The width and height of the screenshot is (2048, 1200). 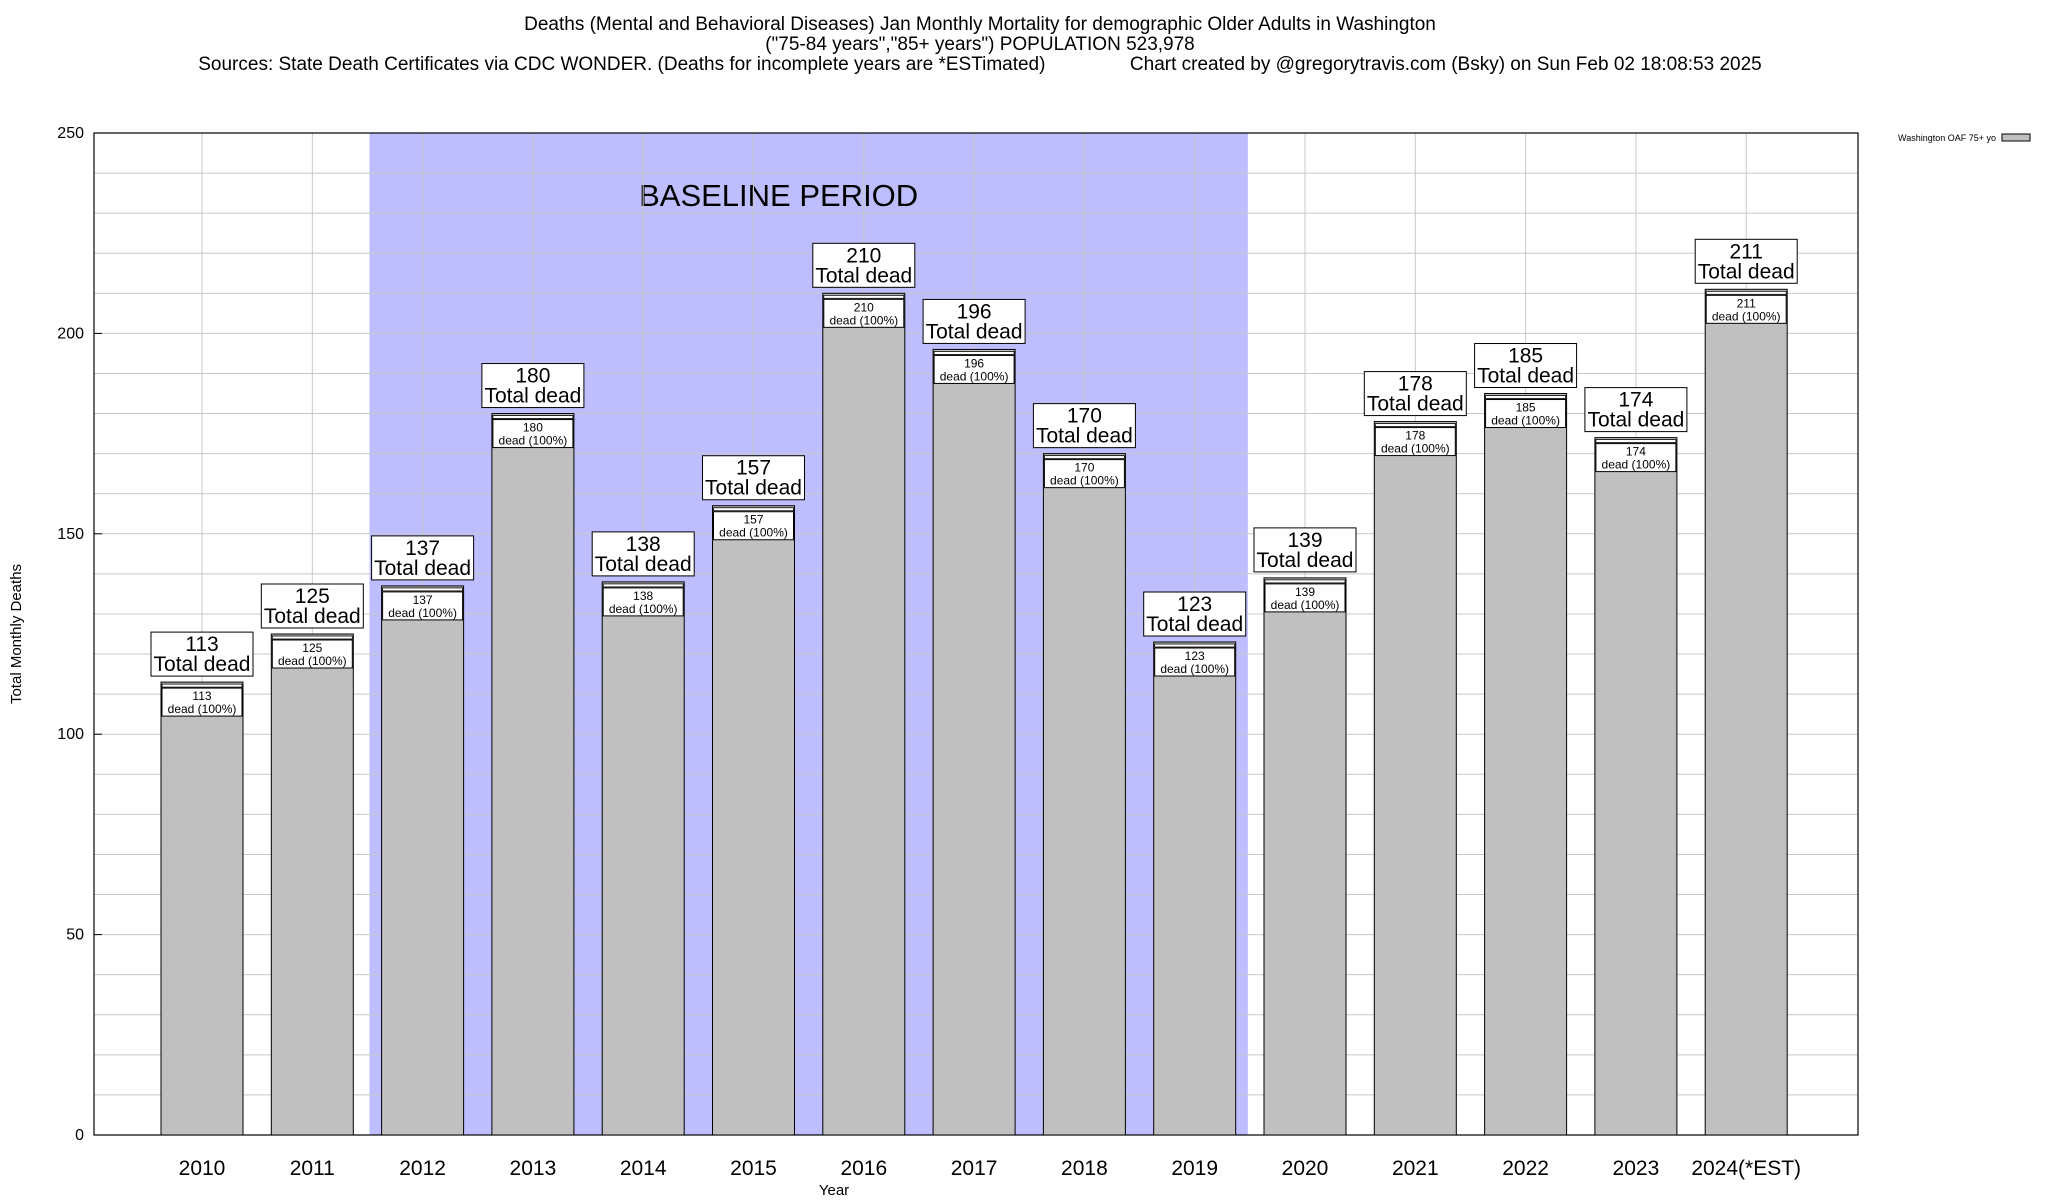 I want to click on total-label-value: 178, so click(x=1415, y=384).